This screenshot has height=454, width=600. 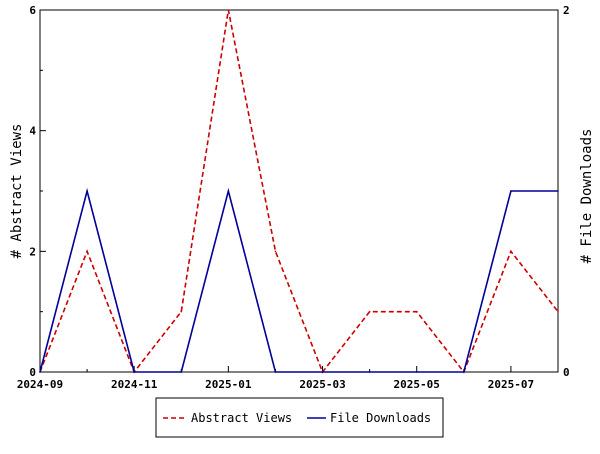 What do you see at coordinates (417, 384) in the screenshot?
I see `x-tick-label: 2025-05` at bounding box center [417, 384].